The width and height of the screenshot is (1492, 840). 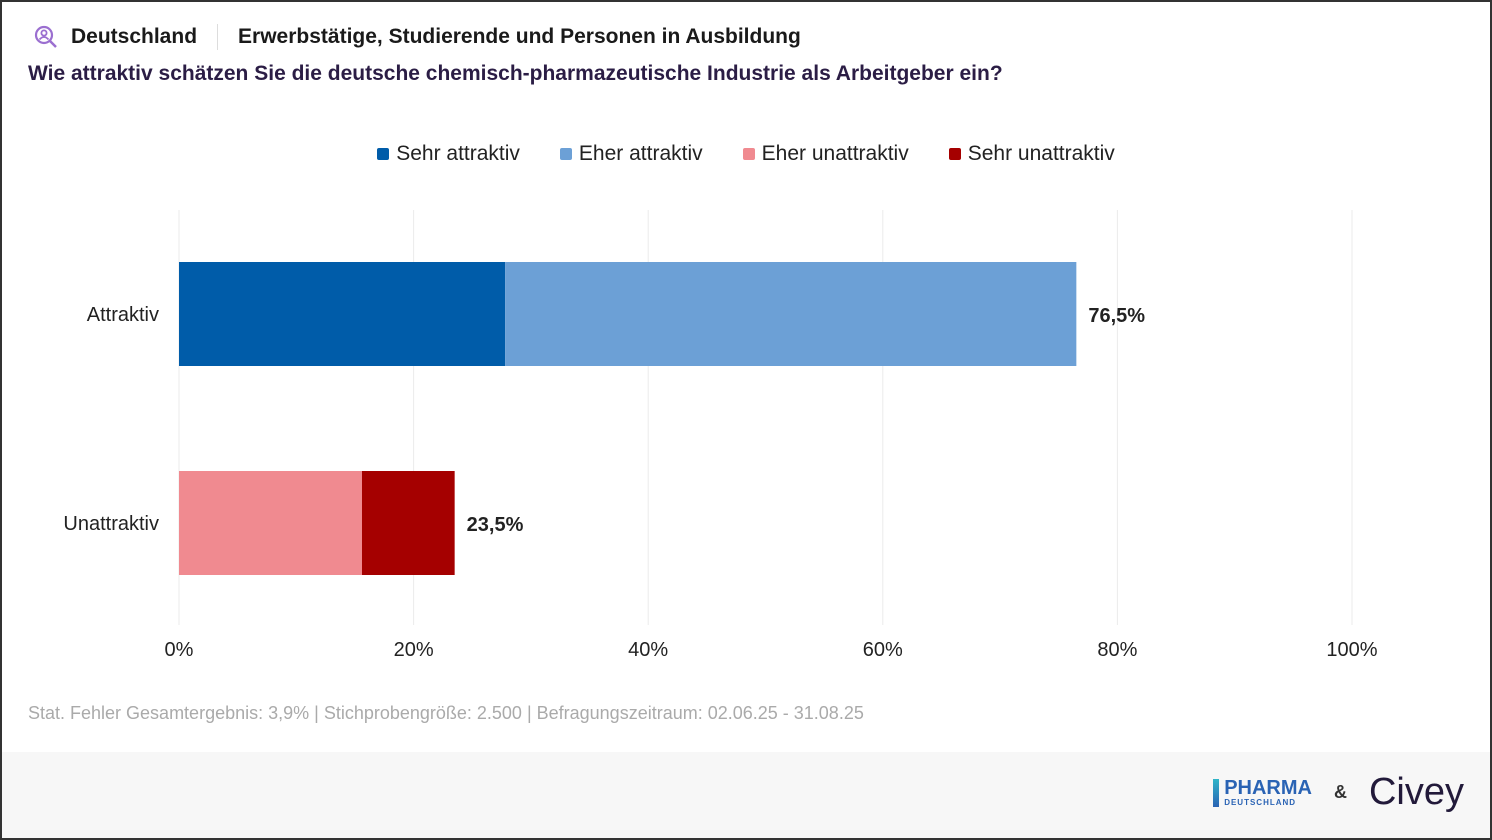 What do you see at coordinates (218, 37) in the screenshot?
I see `divider` at bounding box center [218, 37].